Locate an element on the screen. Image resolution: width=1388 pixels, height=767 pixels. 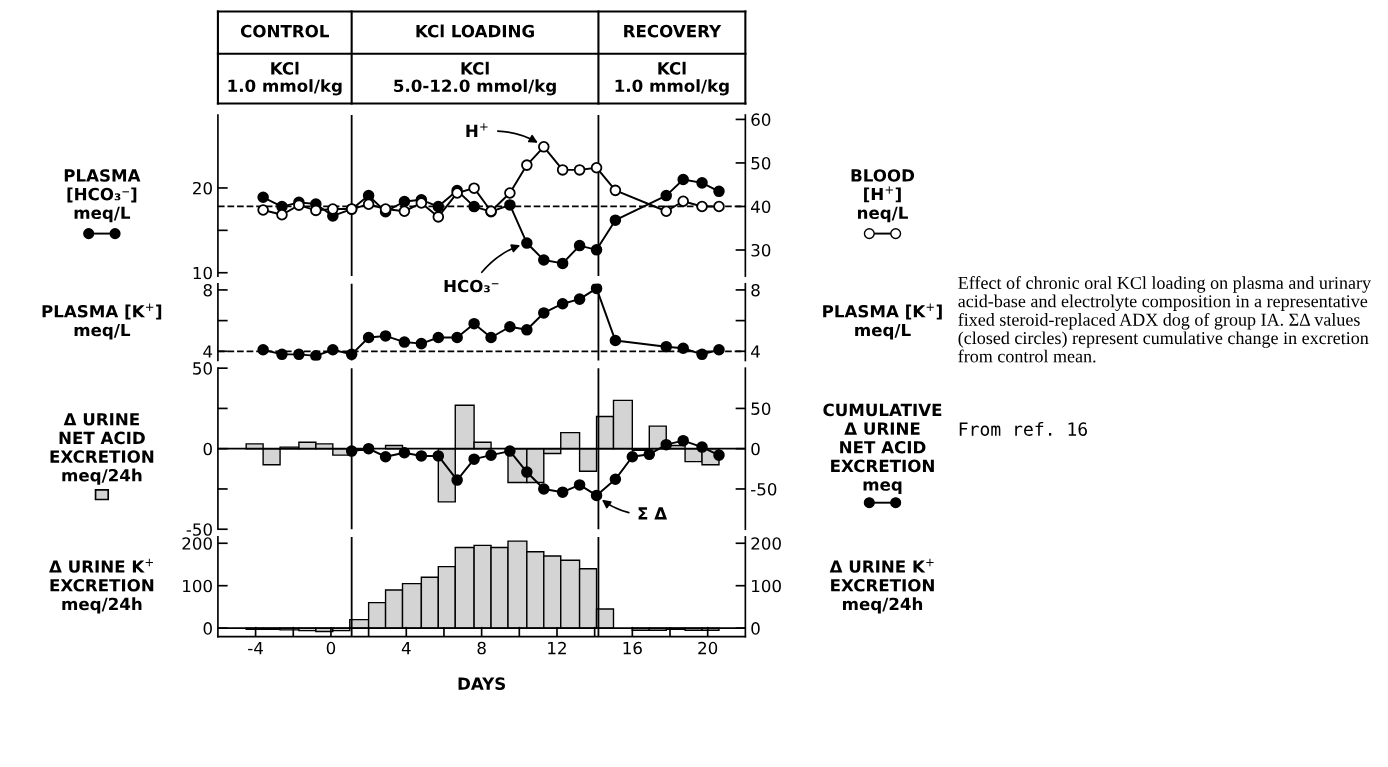
y2-tick-label: 40 is located at coordinates (761, 207).